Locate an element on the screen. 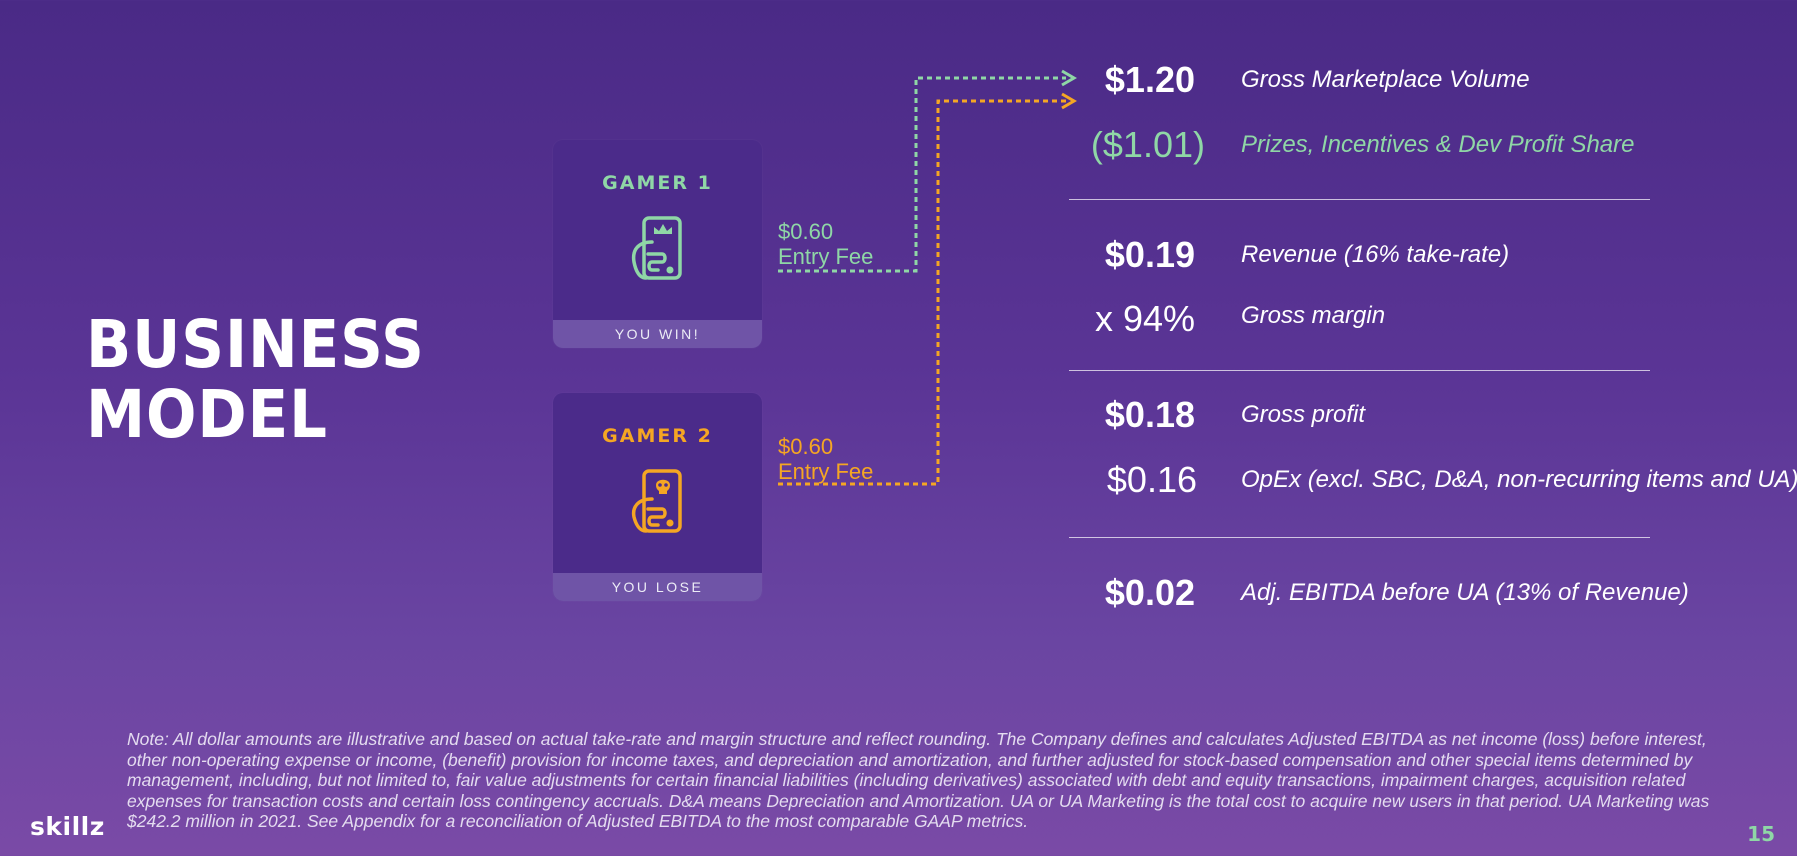  gamer-2-entry-fee: $0.60 Entry Fee is located at coordinates (825, 459).